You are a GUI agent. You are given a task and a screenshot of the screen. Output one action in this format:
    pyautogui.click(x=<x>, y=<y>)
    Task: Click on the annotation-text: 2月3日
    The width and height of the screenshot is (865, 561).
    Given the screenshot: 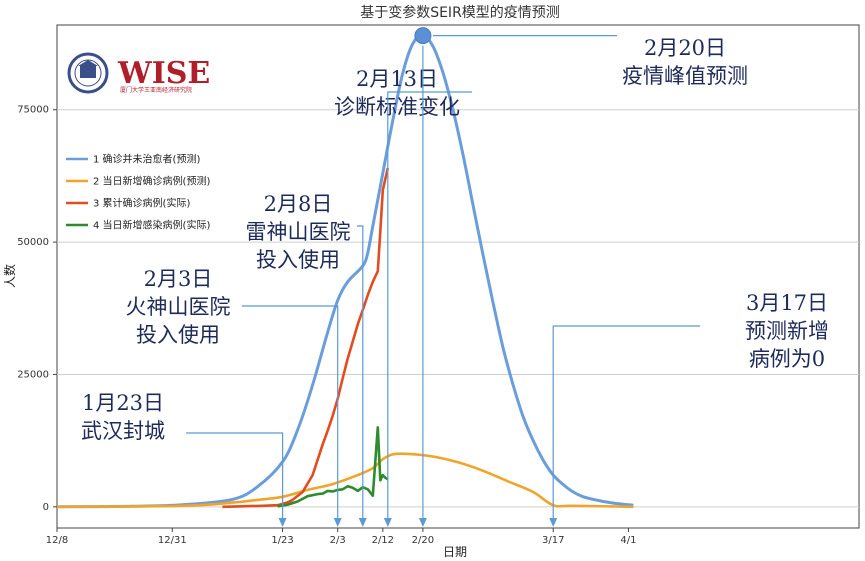 What is the action you would take?
    pyautogui.click(x=178, y=279)
    